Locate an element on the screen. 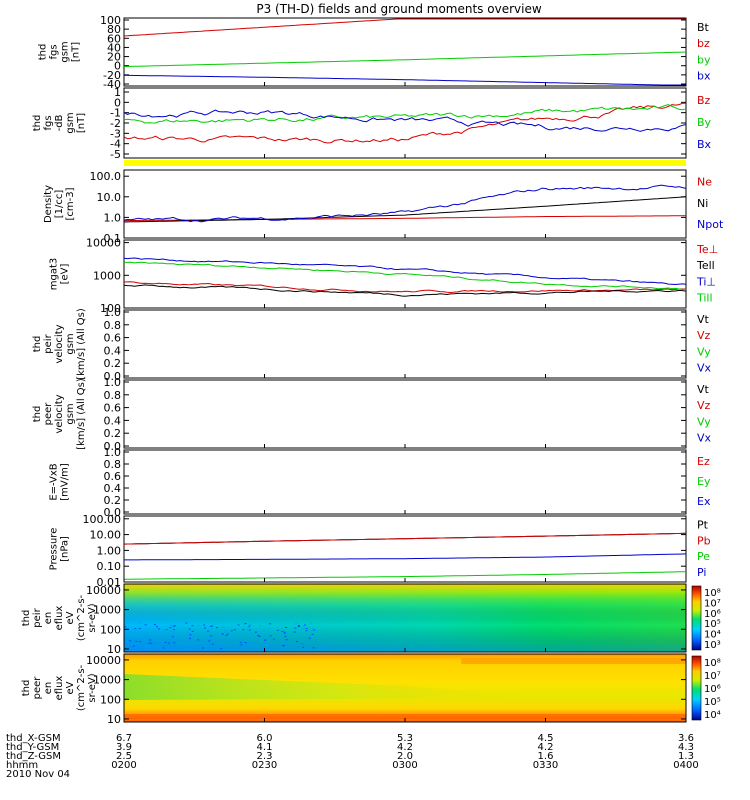 Image resolution: width=750 pixels, height=800 pixels. y-tick-label: 0.1 is located at coordinates (113, 238).